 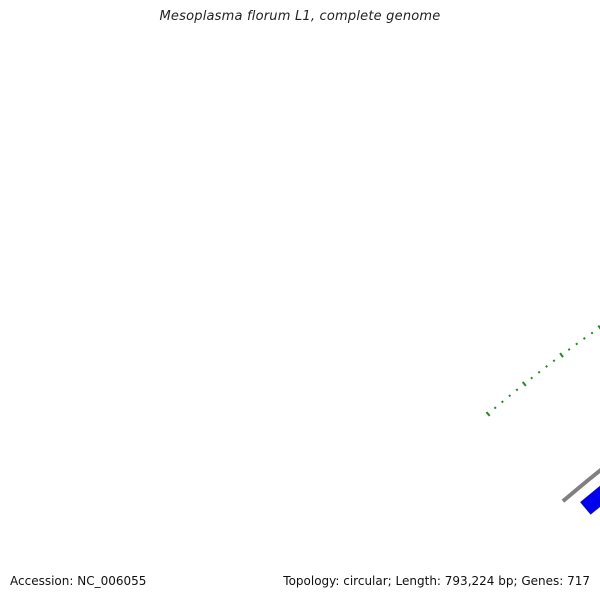 What do you see at coordinates (542, 370) in the screenshot?
I see `gc-skew-outer-track` at bounding box center [542, 370].